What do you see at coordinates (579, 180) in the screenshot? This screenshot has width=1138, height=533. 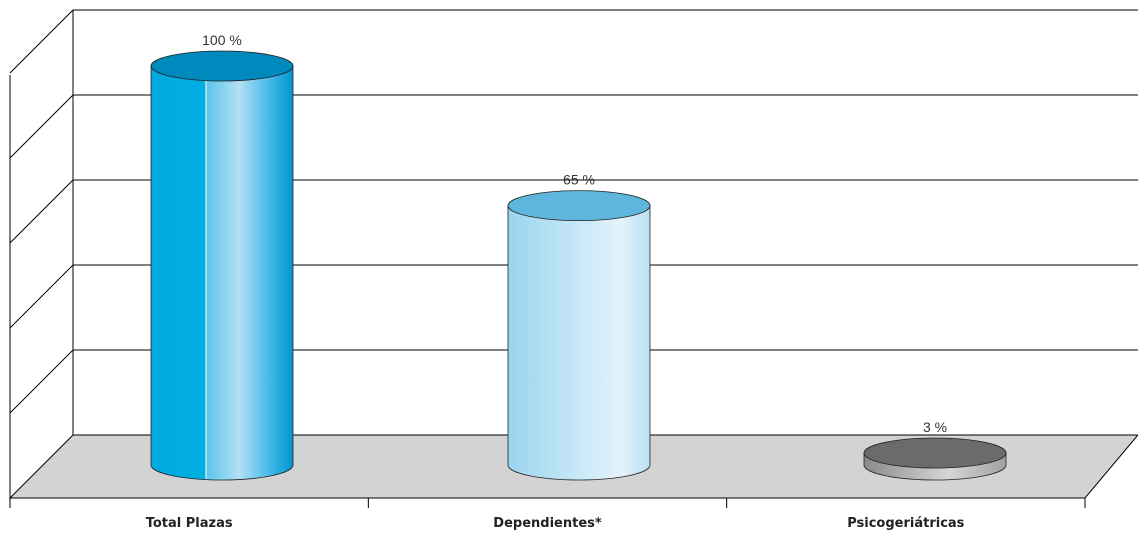 I see `value-label: 65 %` at bounding box center [579, 180].